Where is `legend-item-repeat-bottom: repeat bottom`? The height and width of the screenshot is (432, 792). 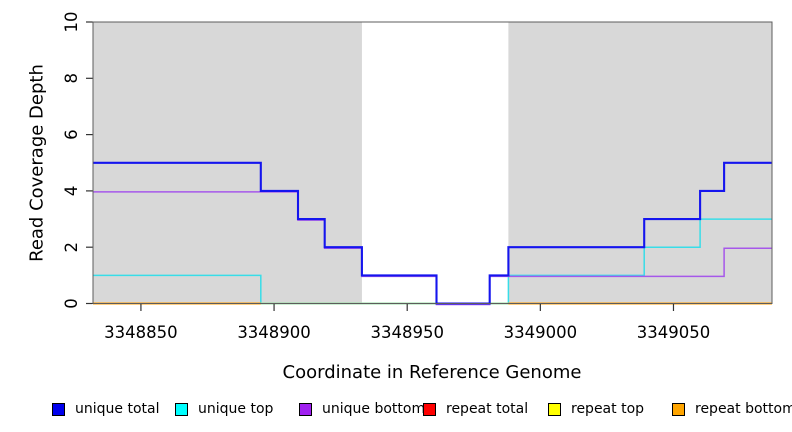
legend-item-repeat-bottom: repeat bottom is located at coordinates (732, 409).